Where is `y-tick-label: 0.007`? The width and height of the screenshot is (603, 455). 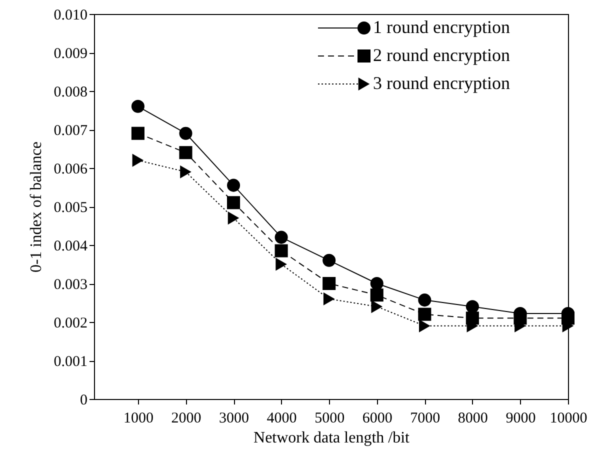
y-tick-label: 0.007 is located at coordinates (71, 131).